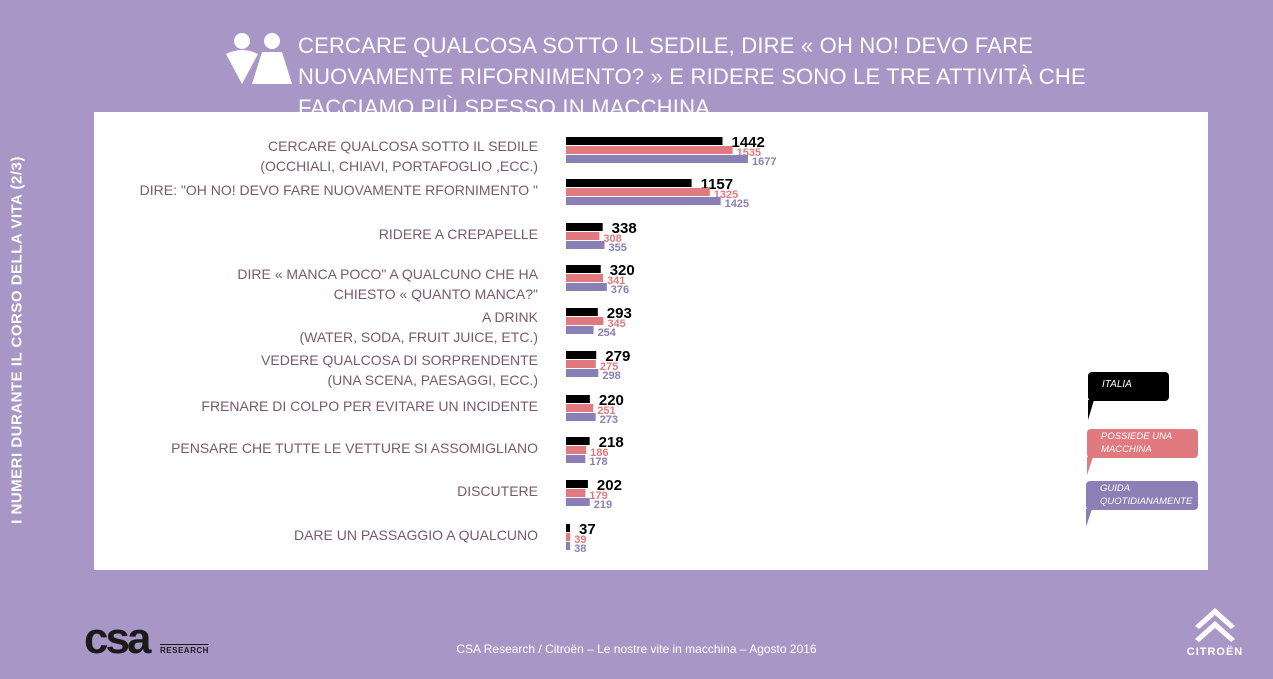  I want to click on category-label-line: DISCUTERE, so click(497, 491).